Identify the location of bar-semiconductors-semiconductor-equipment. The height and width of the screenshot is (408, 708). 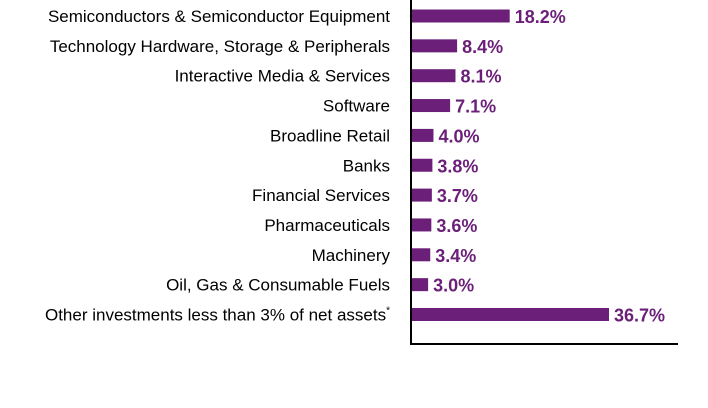
(461, 16).